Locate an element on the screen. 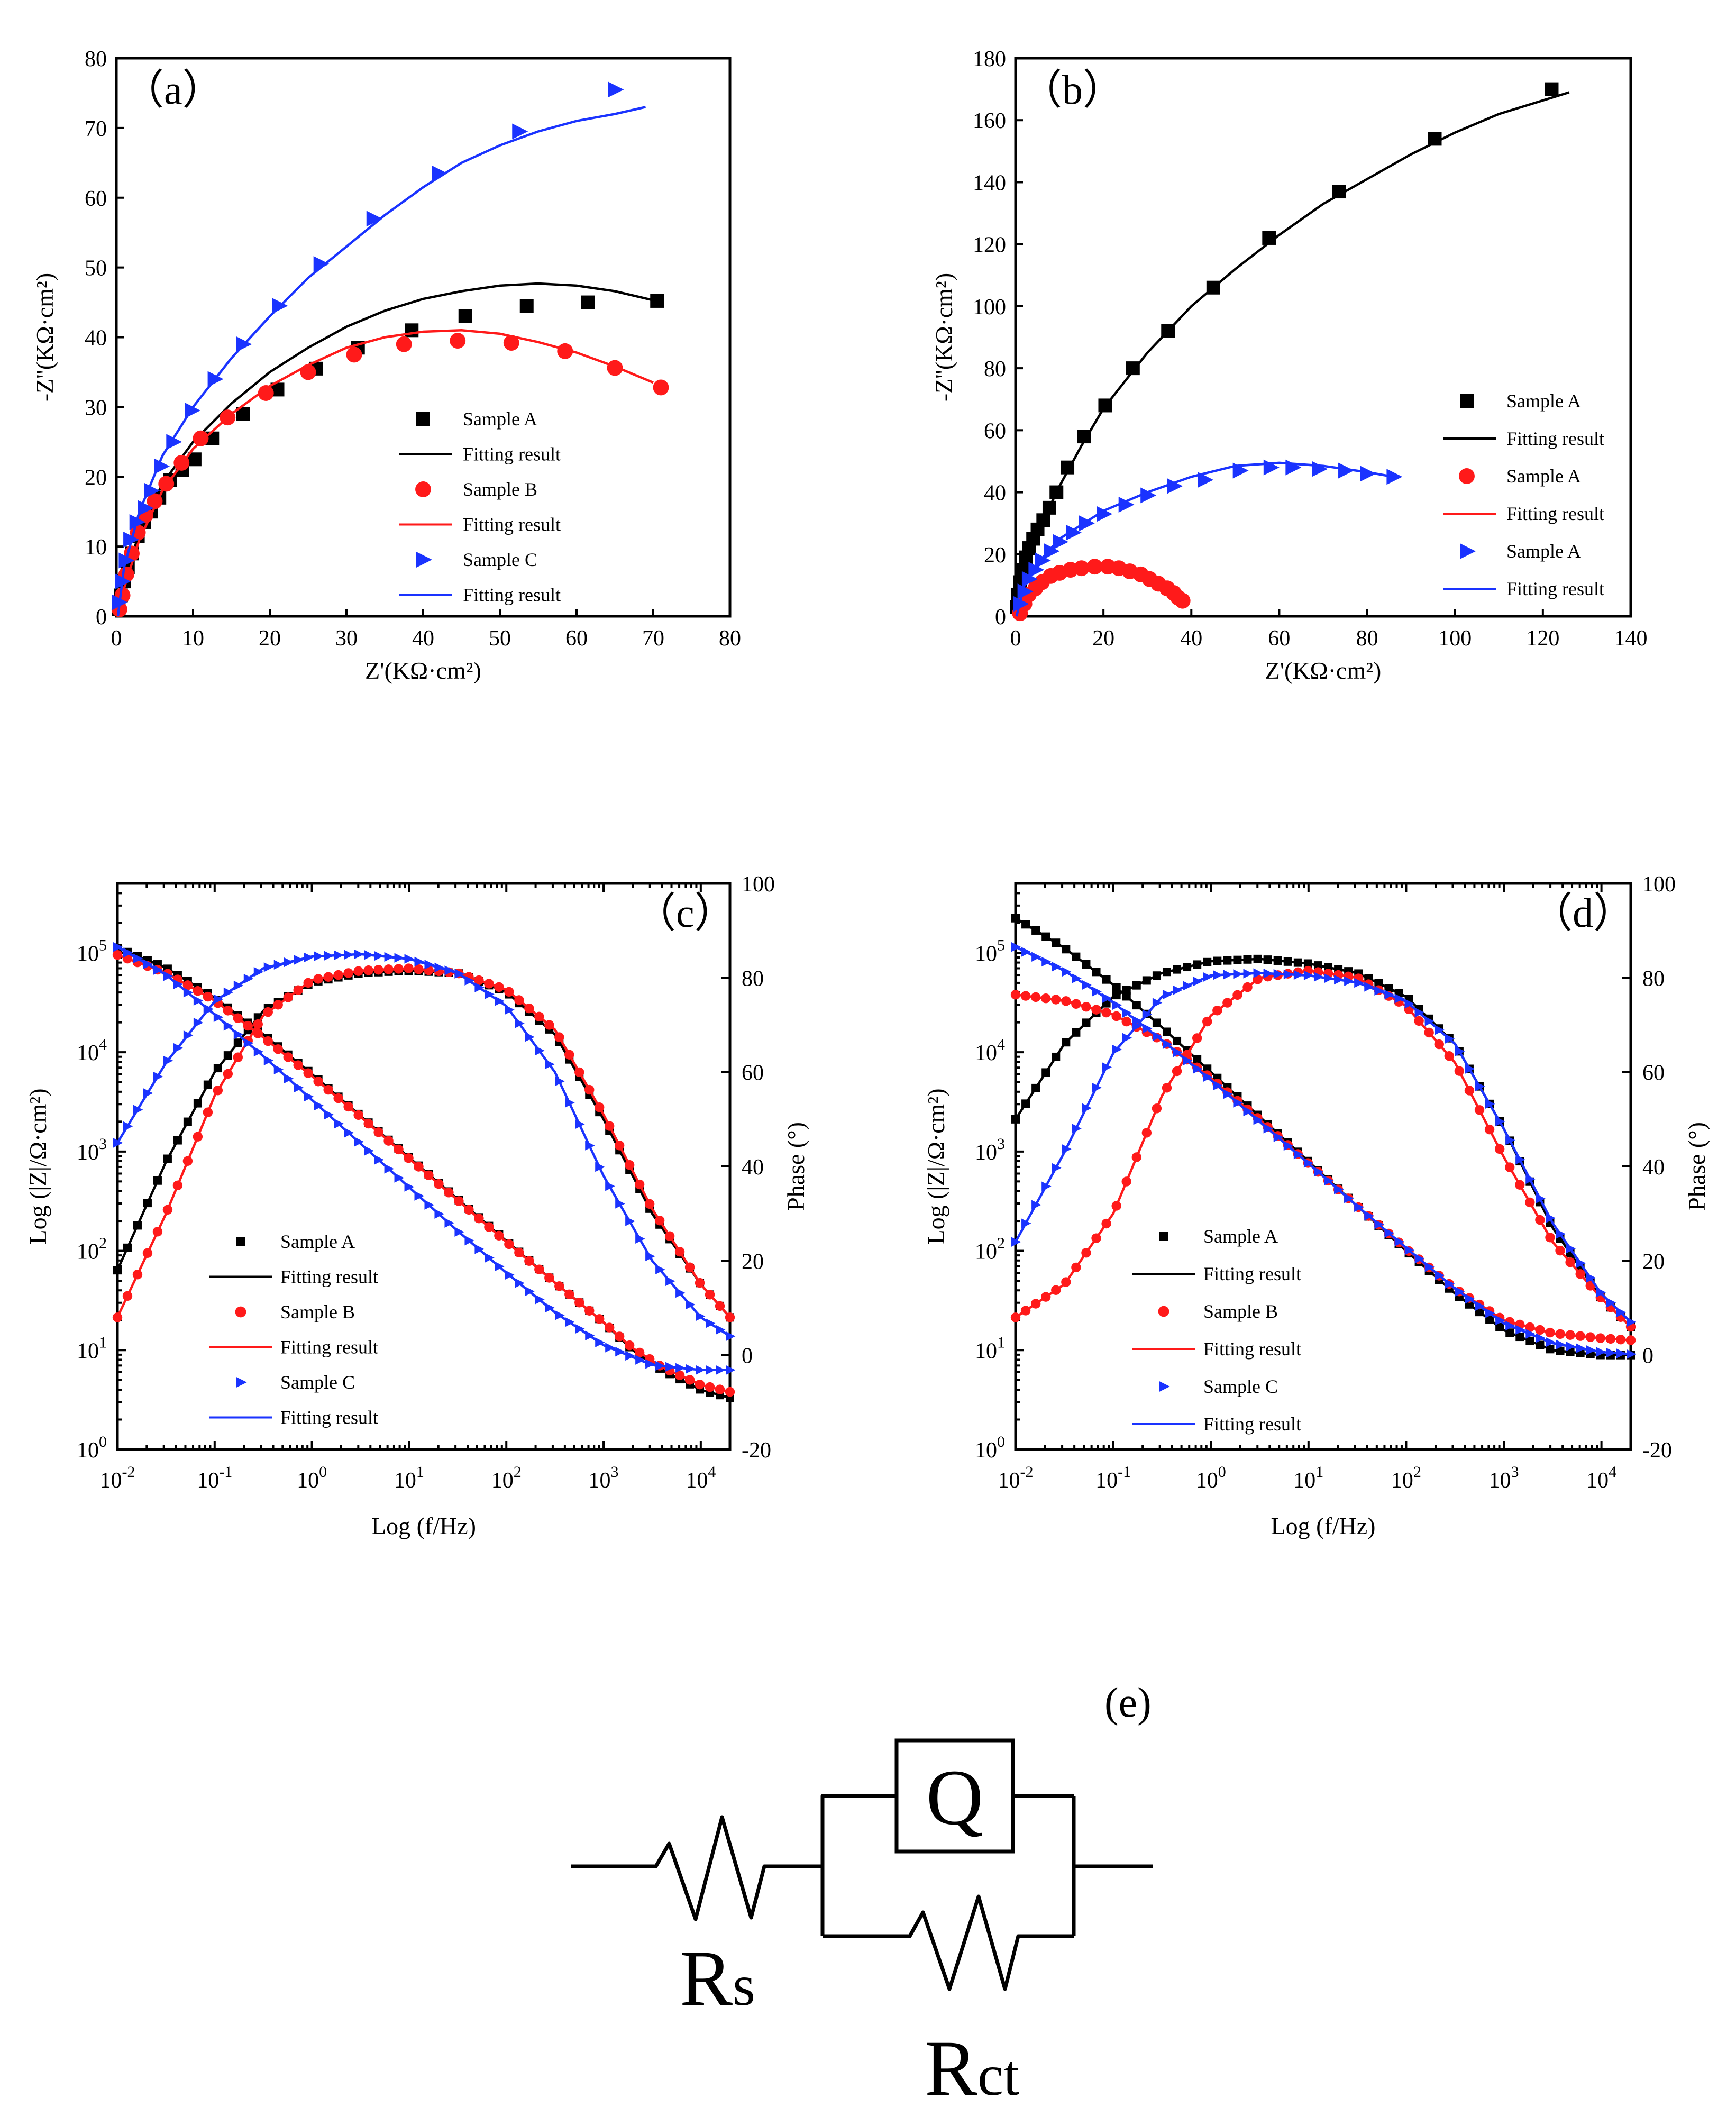 This screenshot has height=2107, width=1736. x-tick-label: 60 is located at coordinates (576, 638).